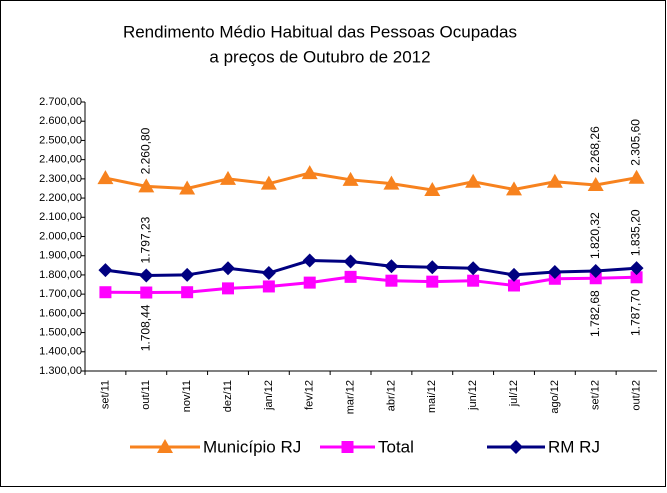 This screenshot has width=667, height=493. I want to click on x-tick-label: set/11, so click(105, 394).